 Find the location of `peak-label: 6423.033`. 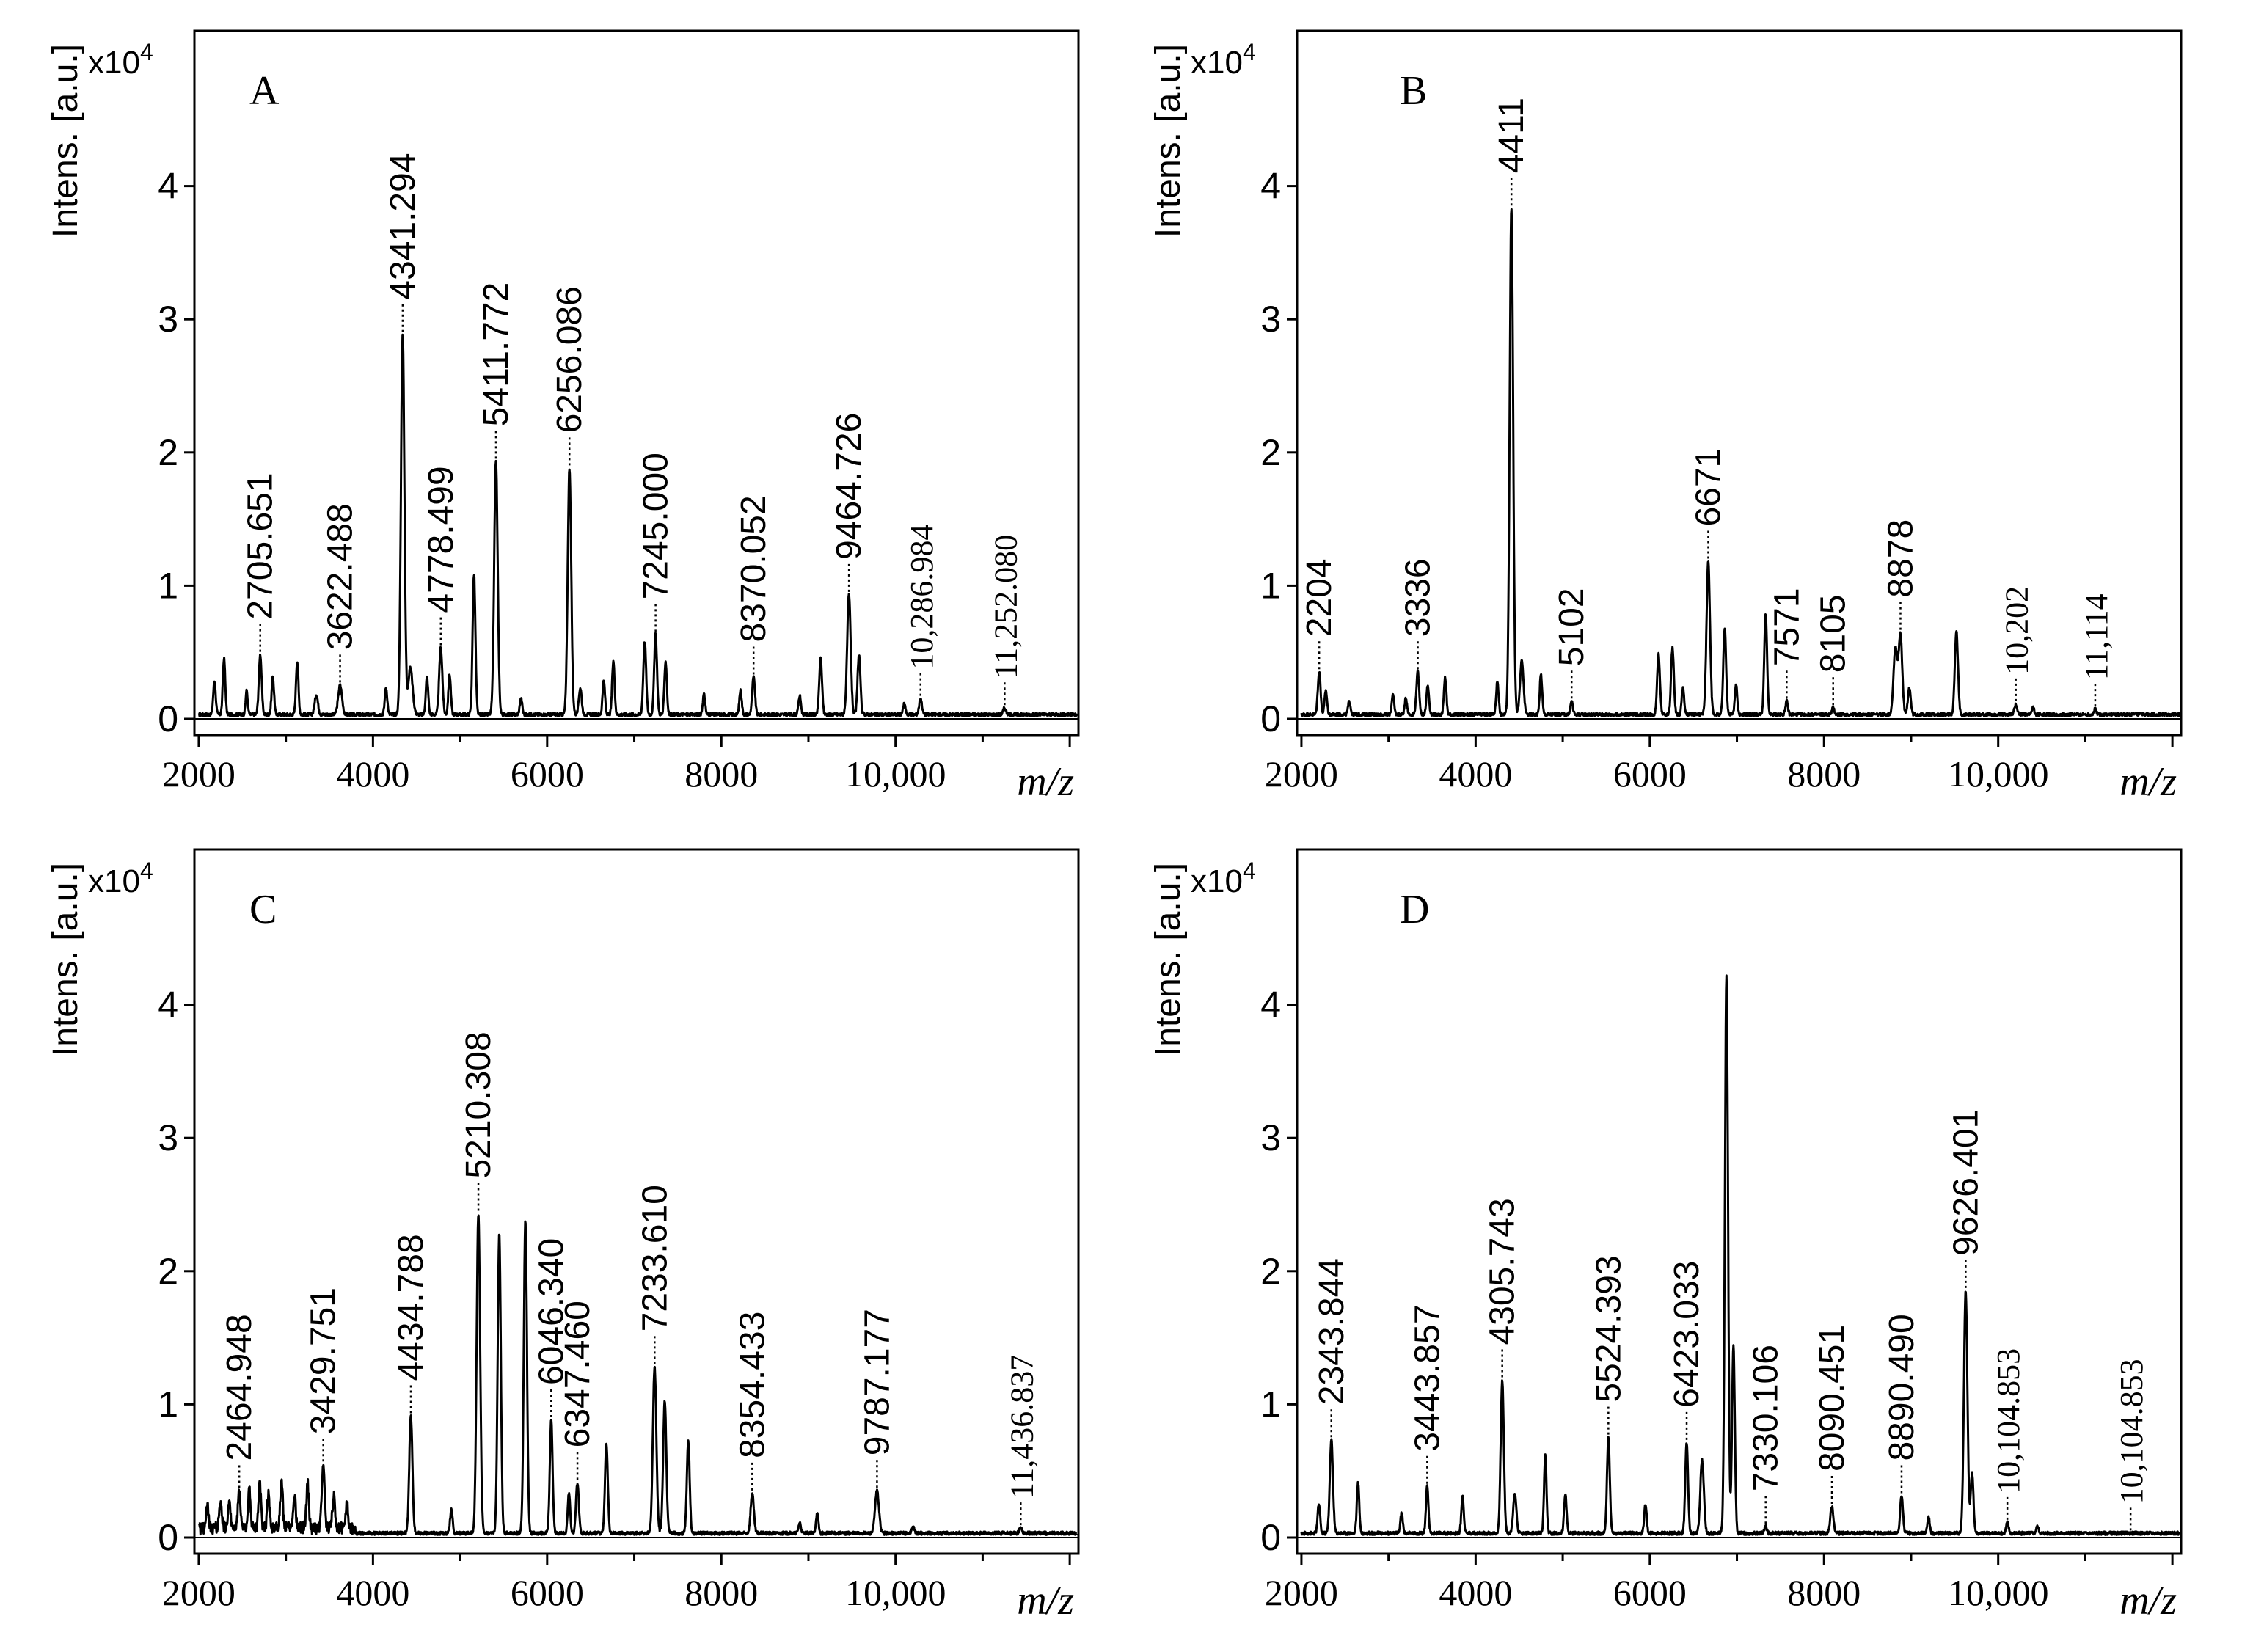

peak-label: 6423.033 is located at coordinates (1687, 1334).